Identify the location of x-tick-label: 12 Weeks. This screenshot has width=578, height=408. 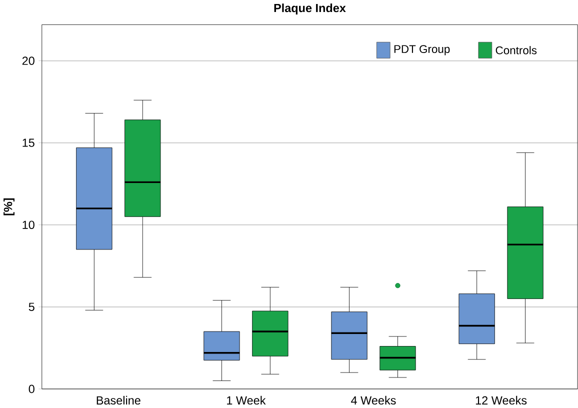
(501, 400).